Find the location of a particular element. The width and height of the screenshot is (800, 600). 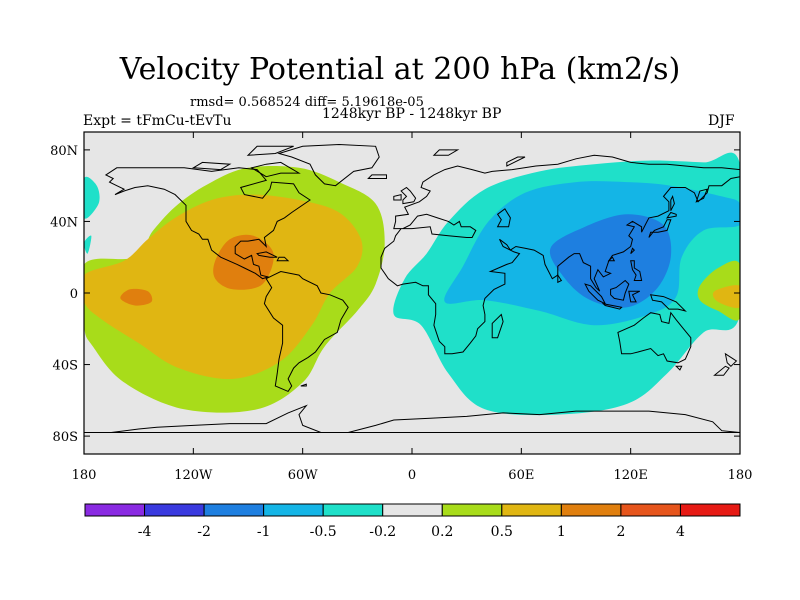

colorbar-label: -2 is located at coordinates (204, 532).